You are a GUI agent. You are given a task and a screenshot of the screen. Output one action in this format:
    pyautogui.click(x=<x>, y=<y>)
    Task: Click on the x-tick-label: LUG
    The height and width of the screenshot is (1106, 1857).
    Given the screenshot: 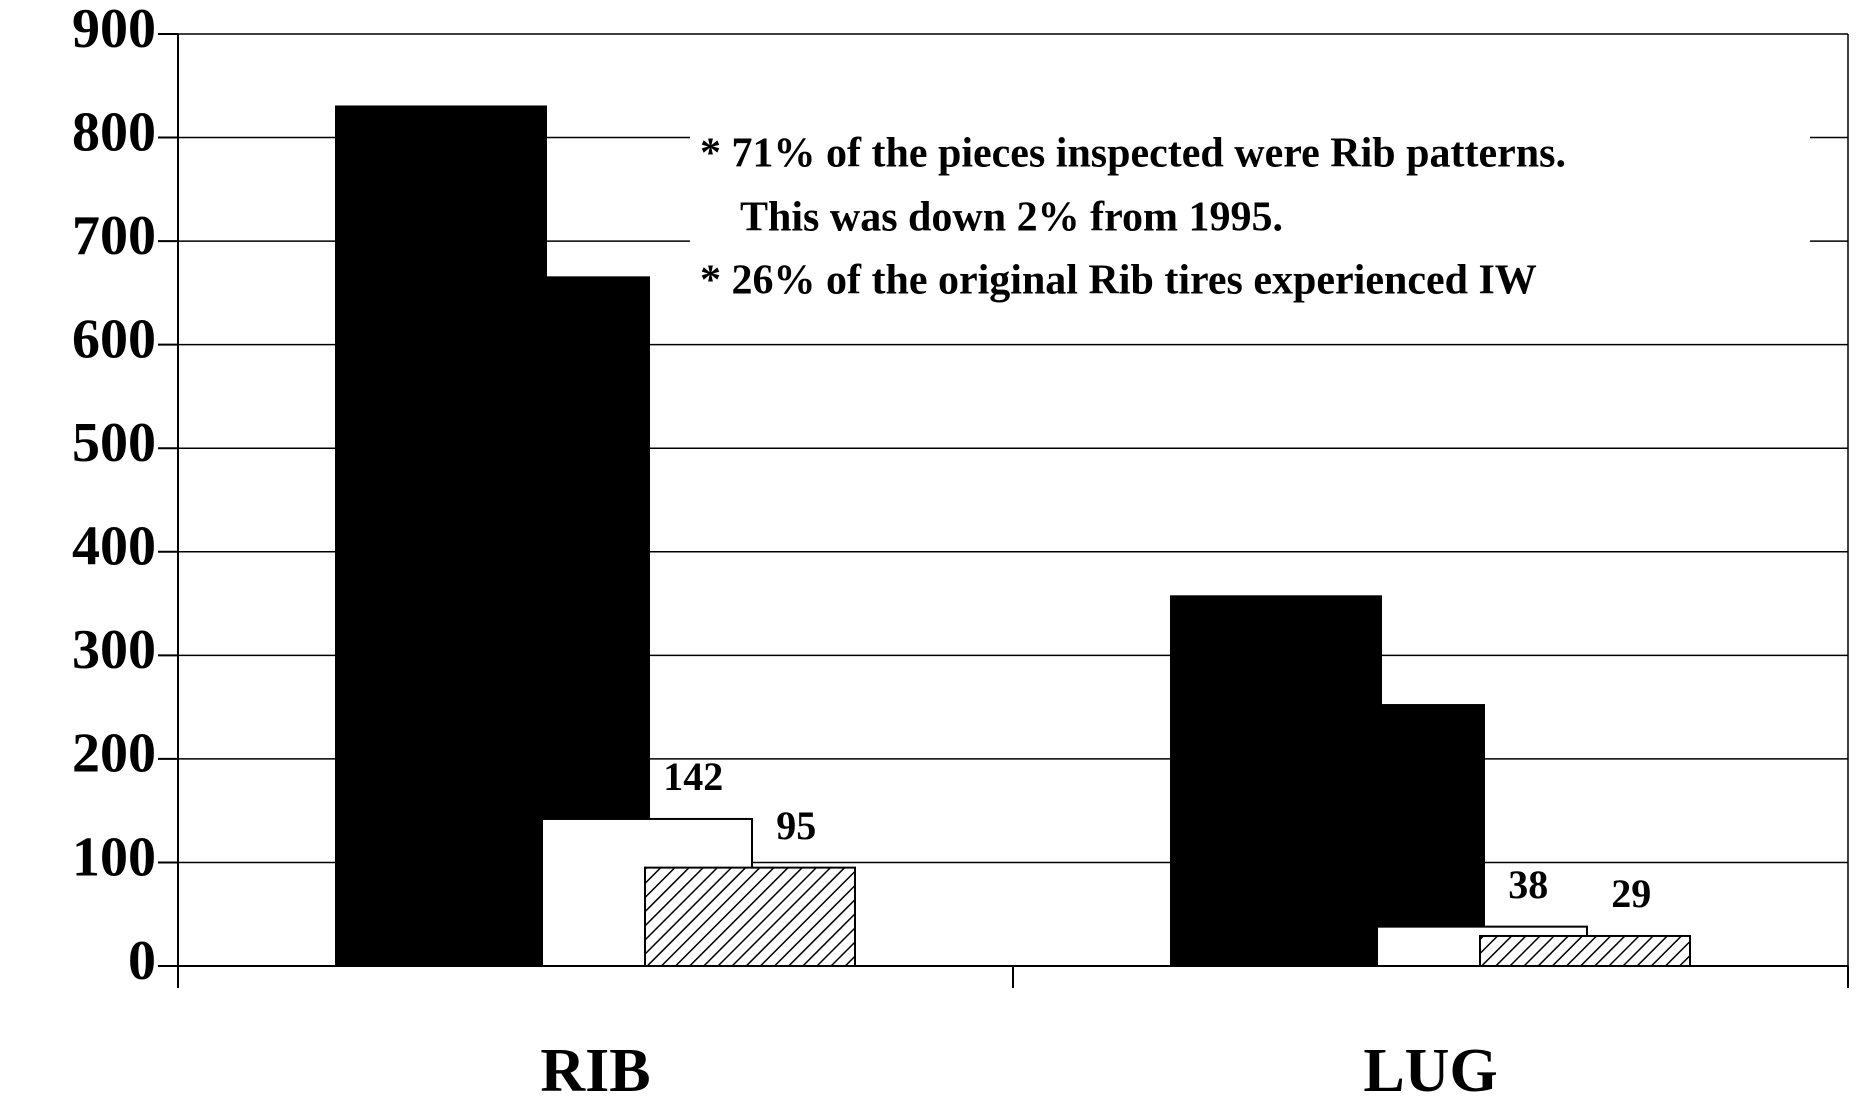 What is the action you would take?
    pyautogui.click(x=1430, y=1071)
    